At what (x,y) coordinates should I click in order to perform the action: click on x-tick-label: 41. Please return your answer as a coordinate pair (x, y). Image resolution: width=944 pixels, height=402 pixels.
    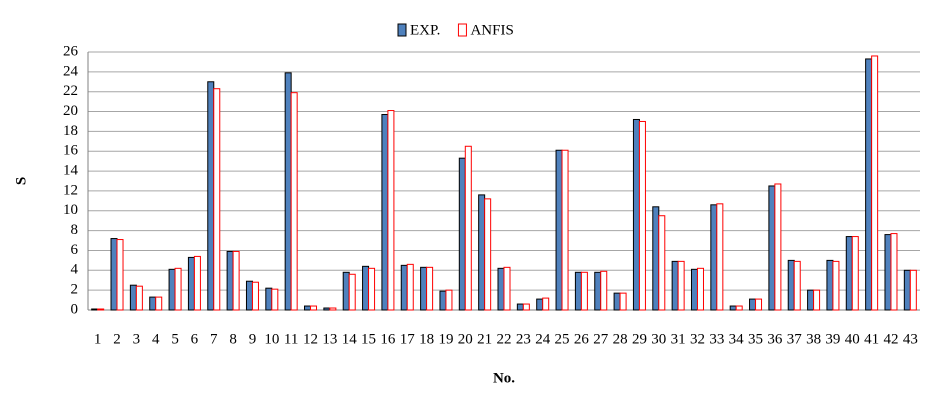
    Looking at the image, I should click on (871, 339).